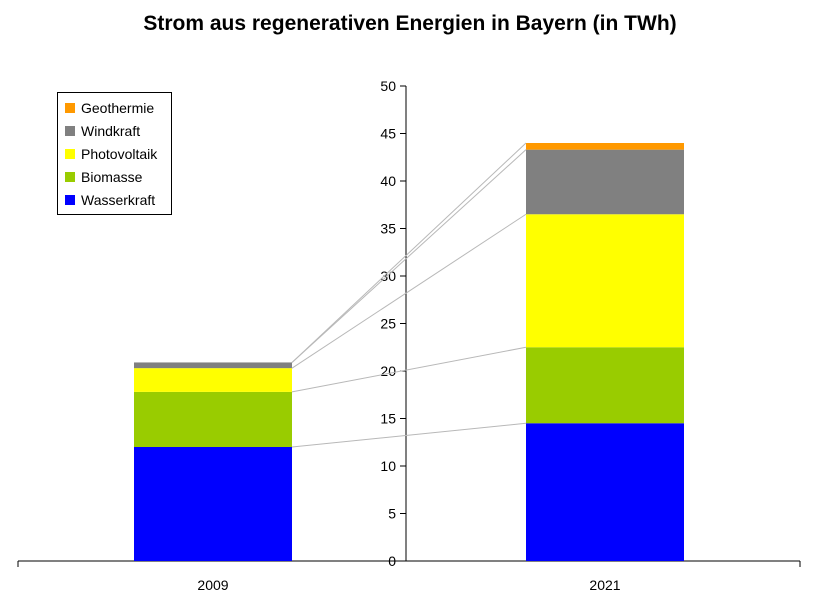 The height and width of the screenshot is (601, 820). I want to click on y-tick-label: 30, so click(388, 276).